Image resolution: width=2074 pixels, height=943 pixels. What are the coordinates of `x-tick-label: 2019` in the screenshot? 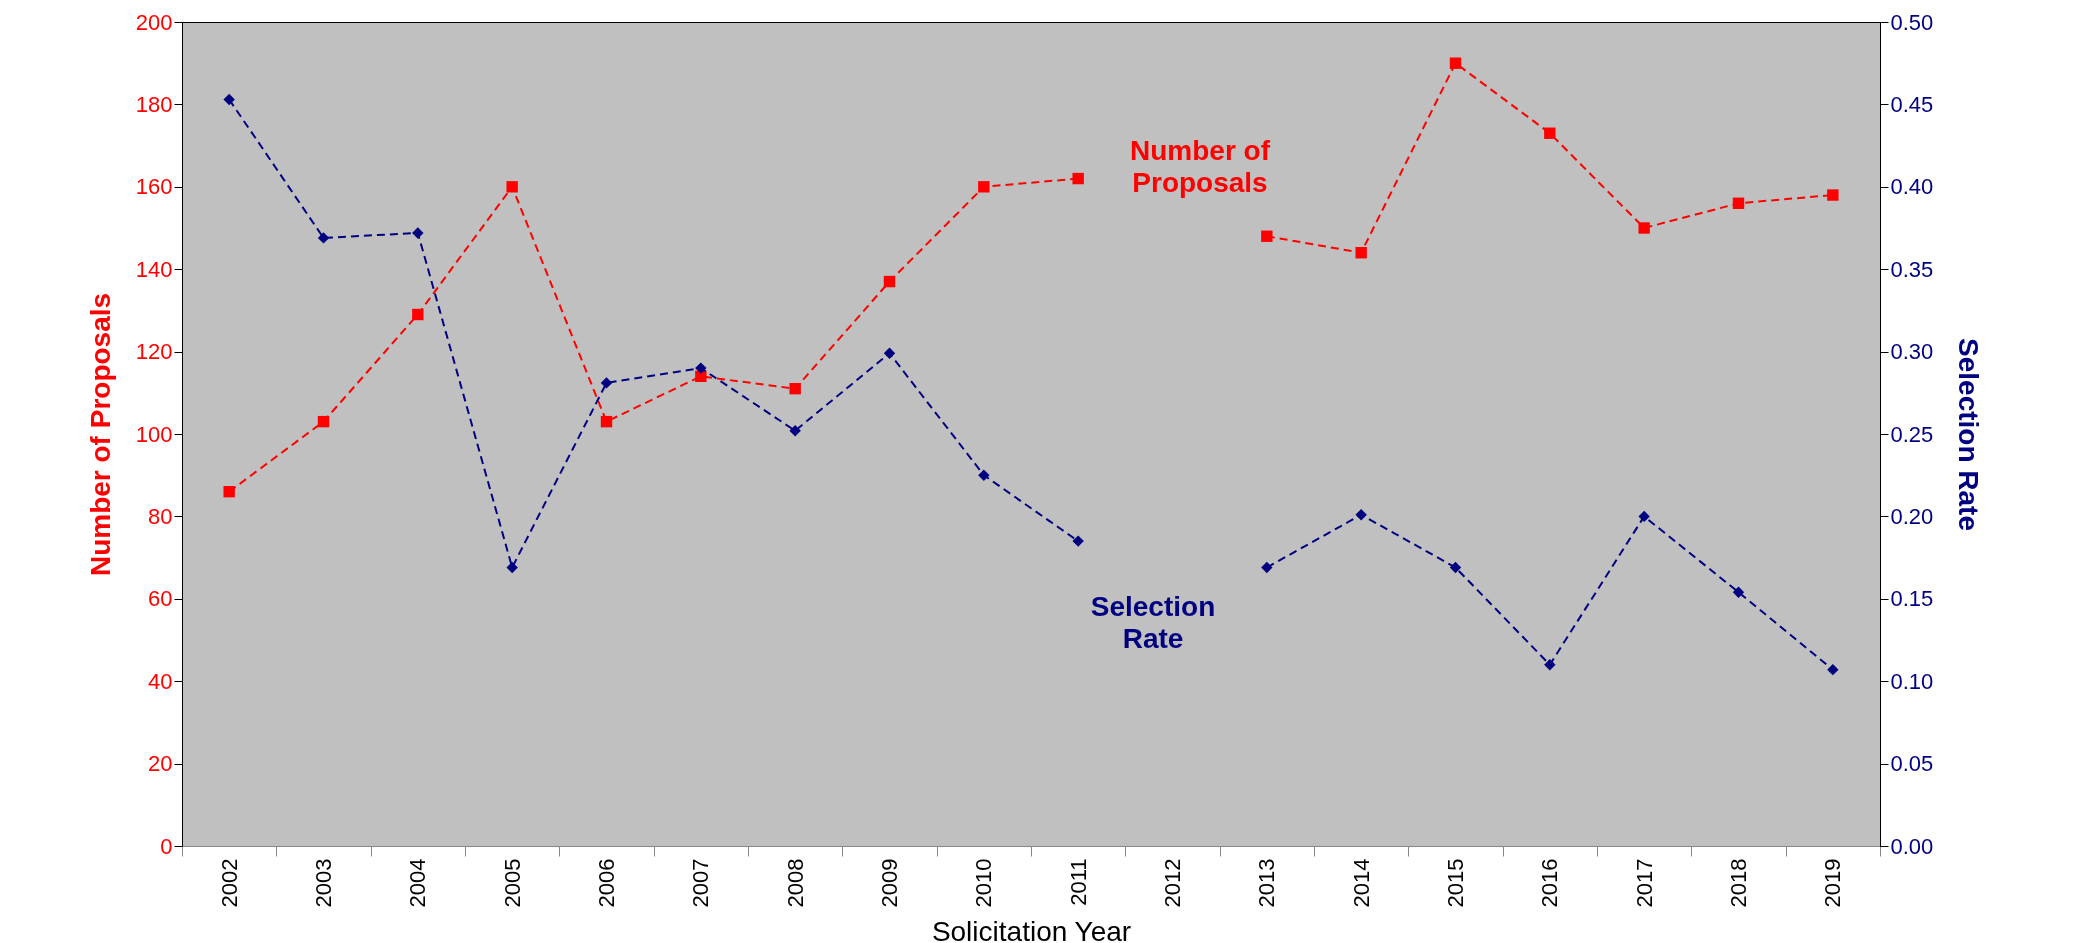 It's located at (1833, 883).